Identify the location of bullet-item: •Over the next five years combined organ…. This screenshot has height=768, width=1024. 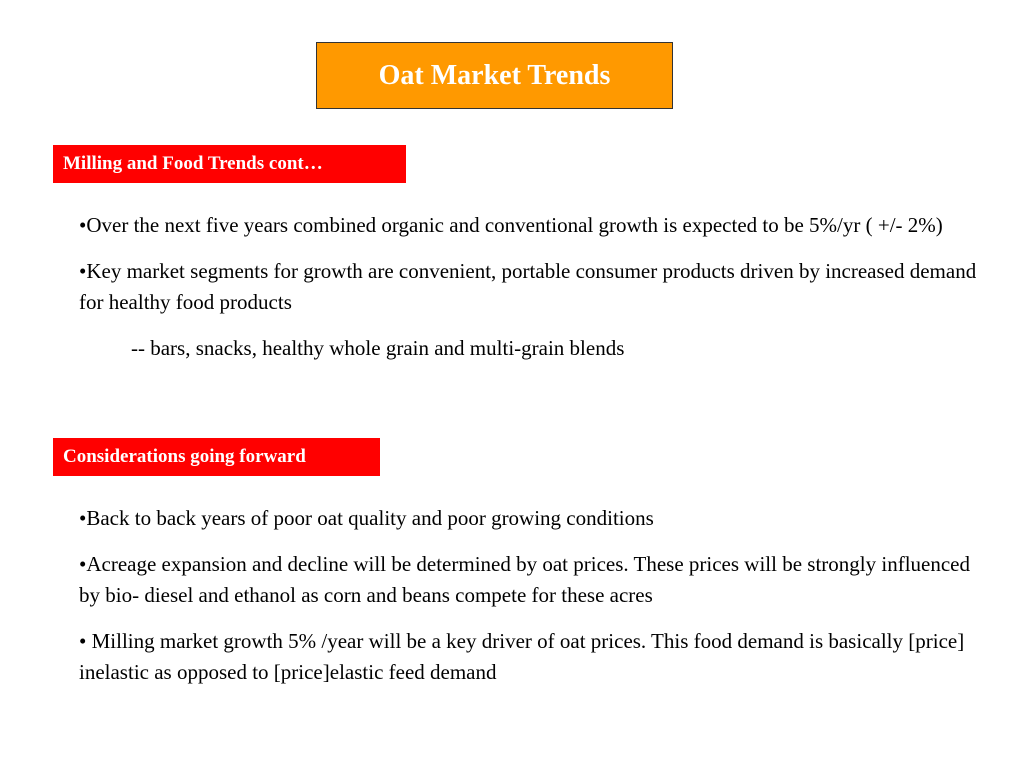
(511, 225).